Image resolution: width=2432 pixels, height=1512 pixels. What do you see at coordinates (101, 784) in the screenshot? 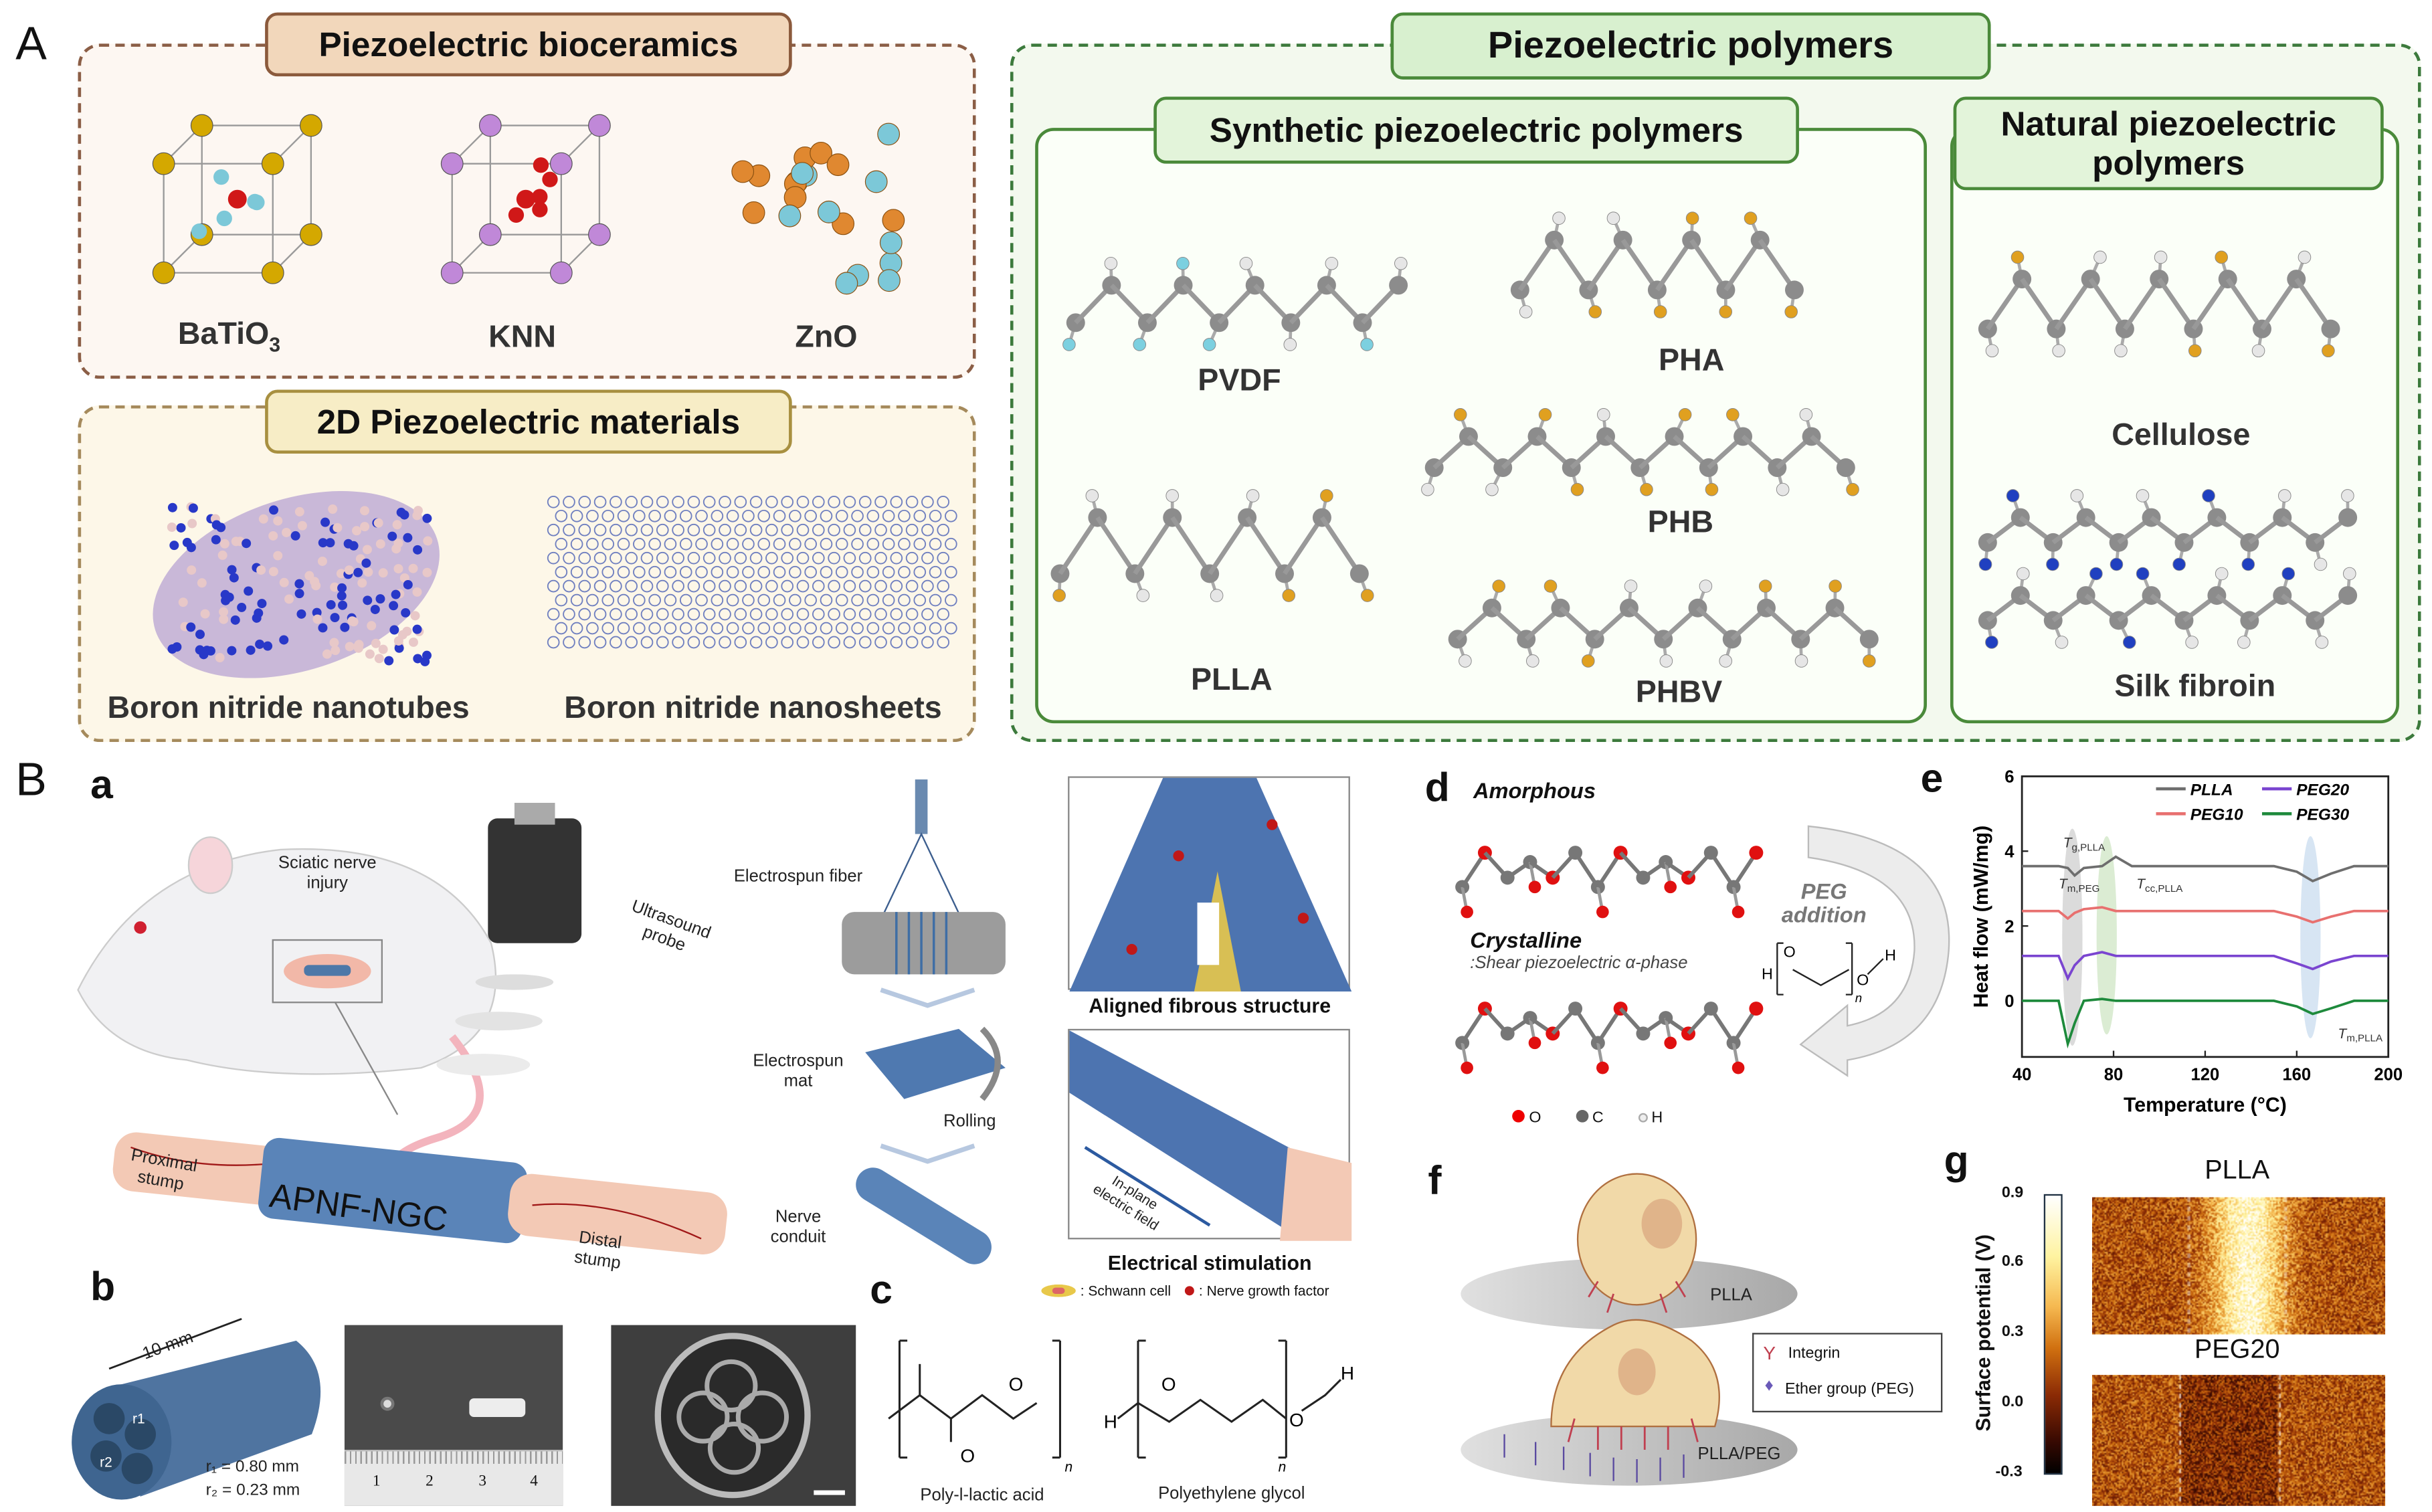
I see `sub-letter-a: a` at bounding box center [101, 784].